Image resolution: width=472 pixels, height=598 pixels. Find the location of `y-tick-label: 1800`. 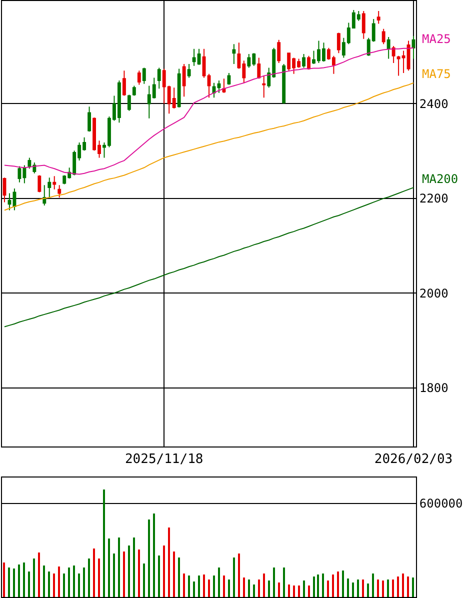

y-tick-label: 1800 is located at coordinates (433, 388).